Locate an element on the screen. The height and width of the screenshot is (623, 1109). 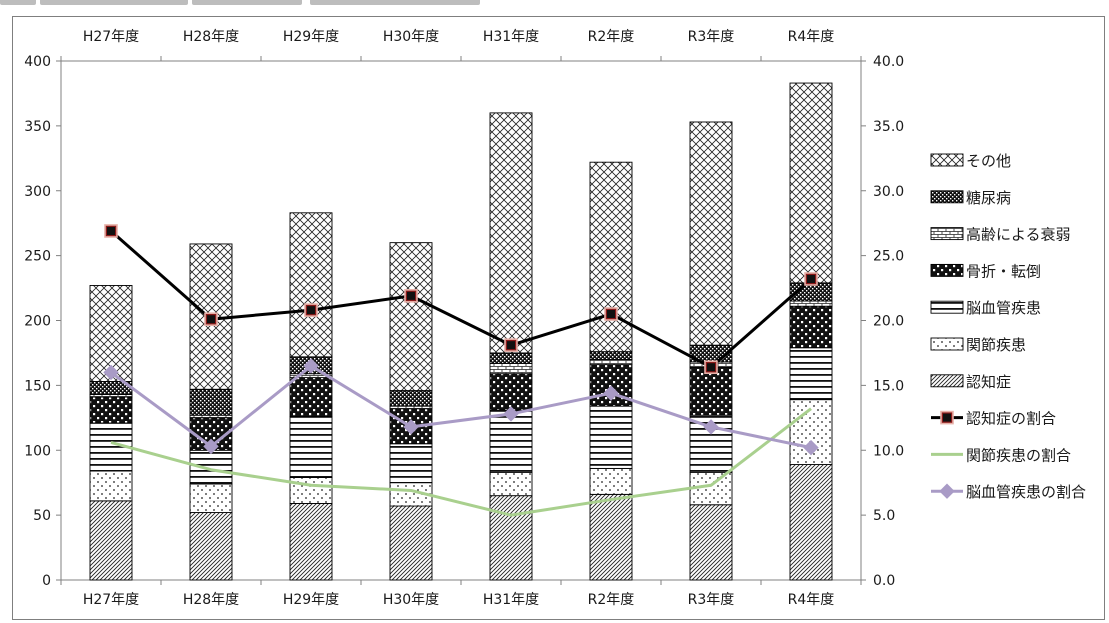
legend-label: 骨折・転倒 is located at coordinates (1003, 271).